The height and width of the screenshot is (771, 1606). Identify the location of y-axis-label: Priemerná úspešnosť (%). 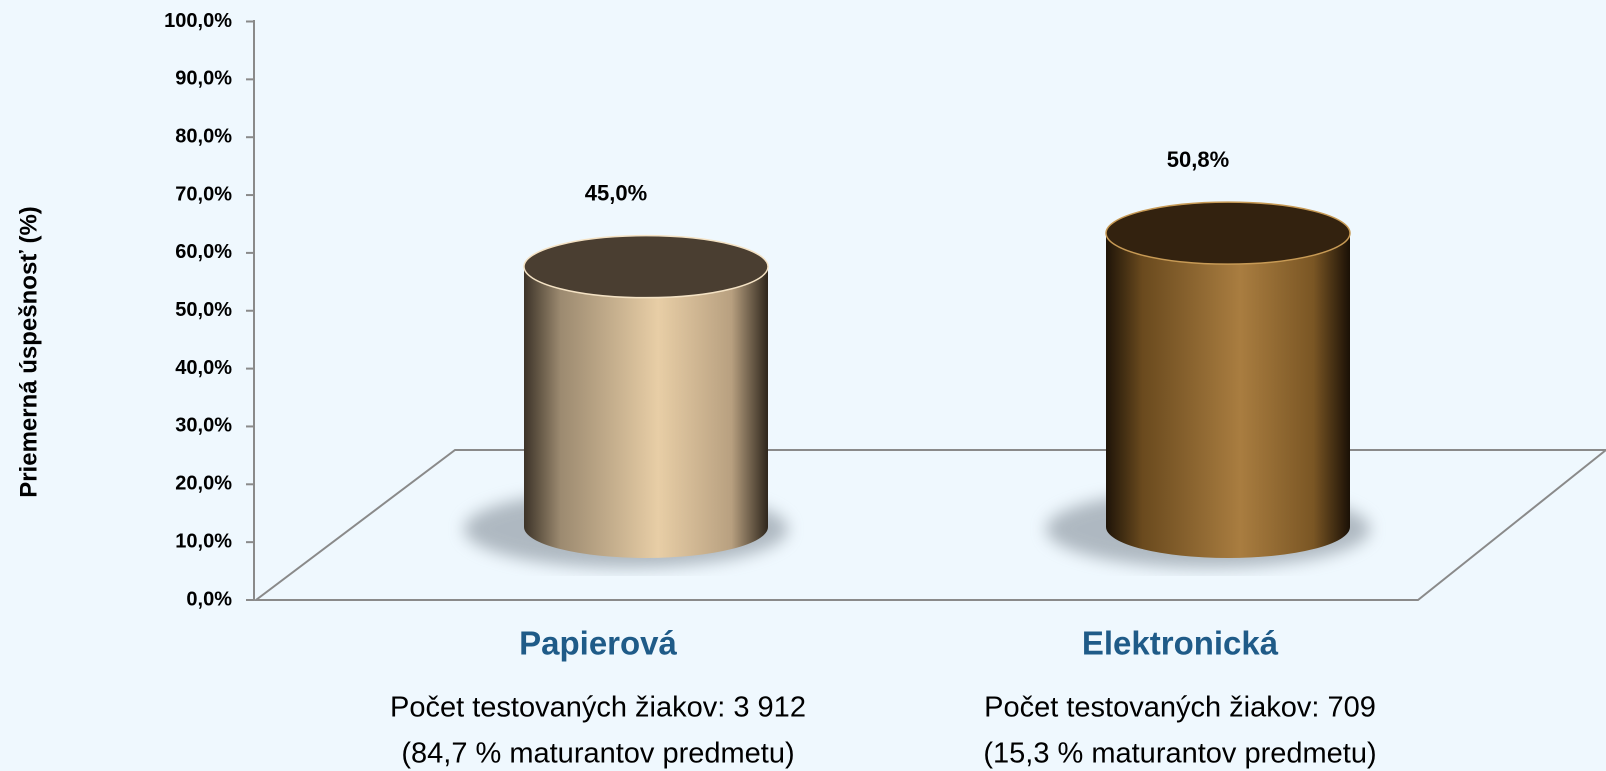
(28, 352).